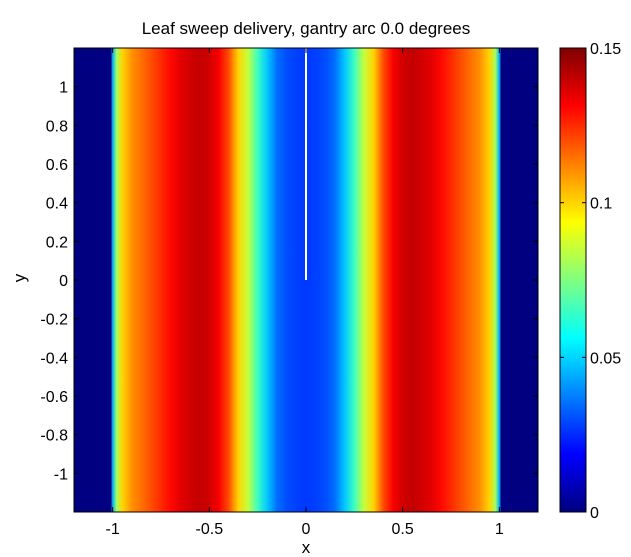 The image size is (631, 557). Describe the element at coordinates (306, 547) in the screenshot. I see `x-axis-label: x` at that location.